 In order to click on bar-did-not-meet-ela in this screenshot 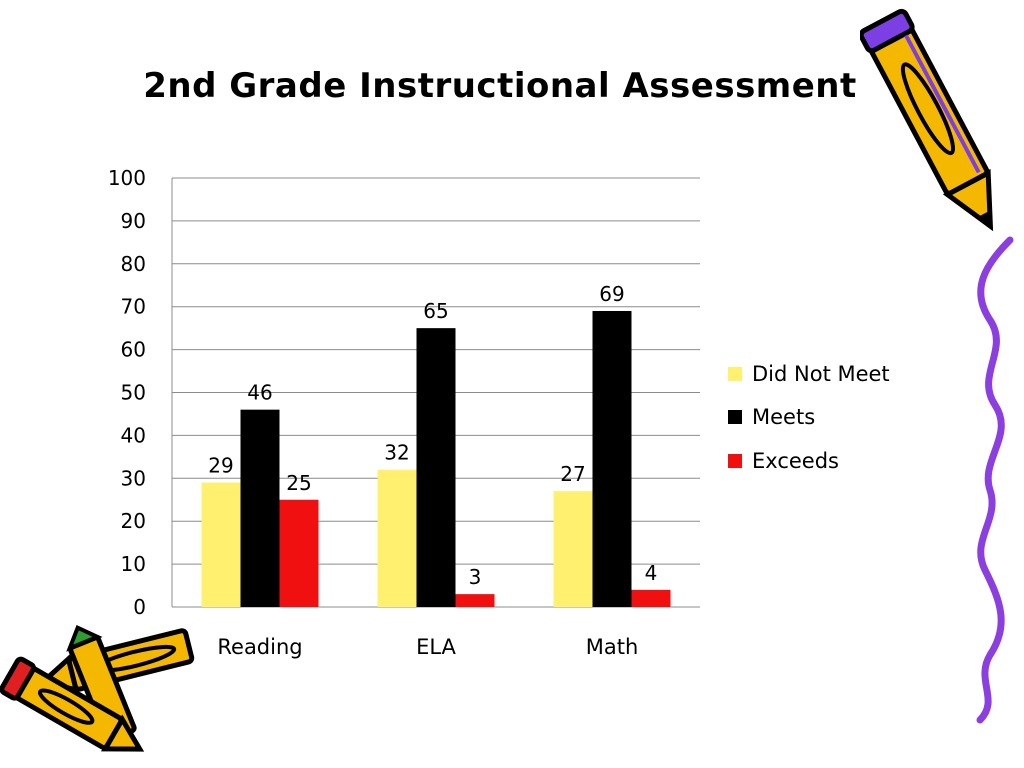, I will do `click(397, 538)`.